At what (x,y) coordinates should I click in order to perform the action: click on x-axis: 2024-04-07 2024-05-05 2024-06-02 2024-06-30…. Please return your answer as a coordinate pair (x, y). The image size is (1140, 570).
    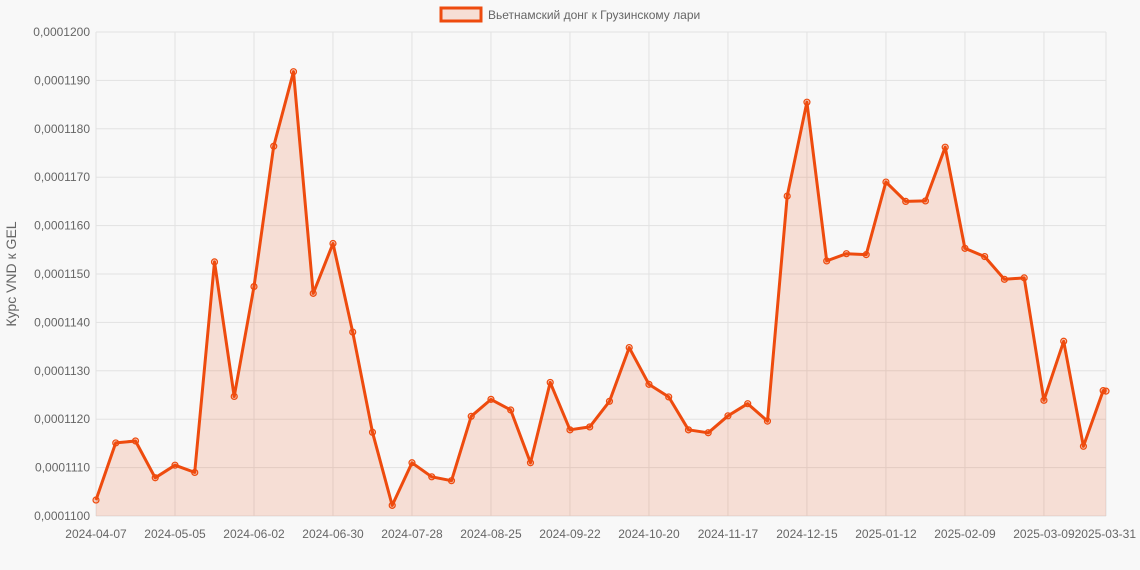
    Looking at the image, I should click on (600, 534).